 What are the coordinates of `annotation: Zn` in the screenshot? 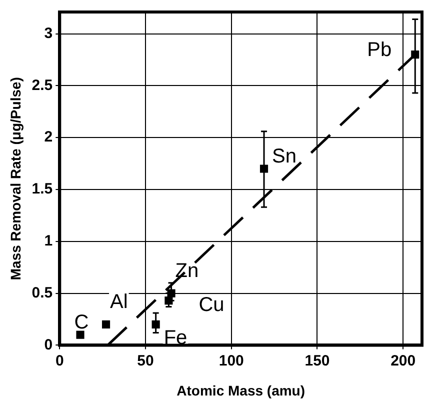 It's located at (187, 271).